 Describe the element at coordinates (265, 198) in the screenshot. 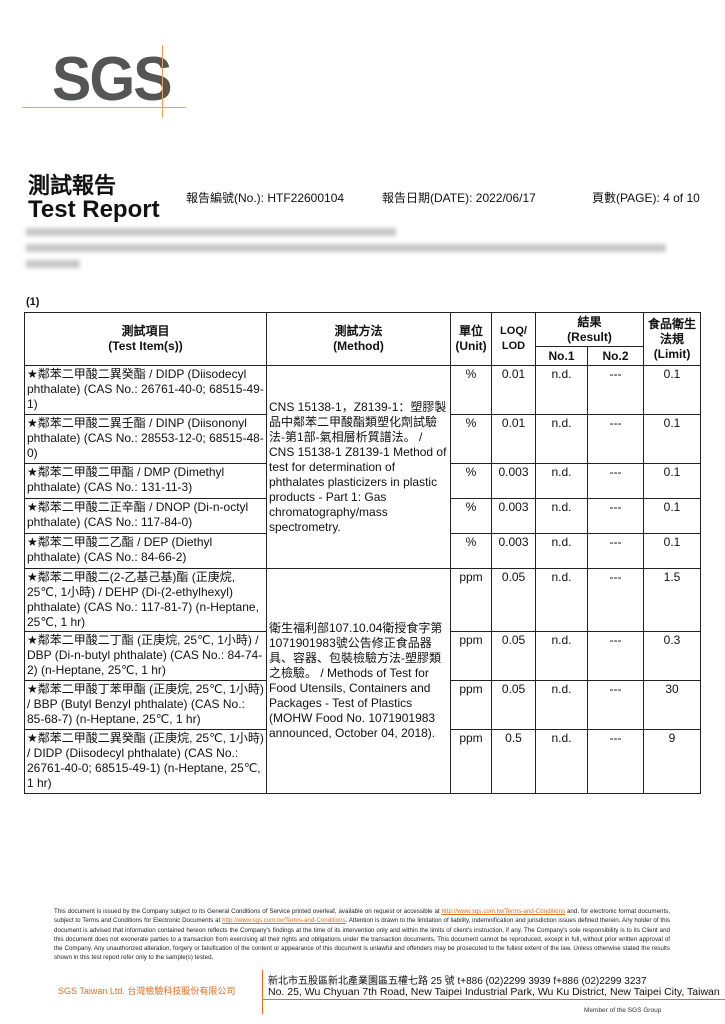

I see `report-number: 報告編號(No.): HTF22600104` at that location.